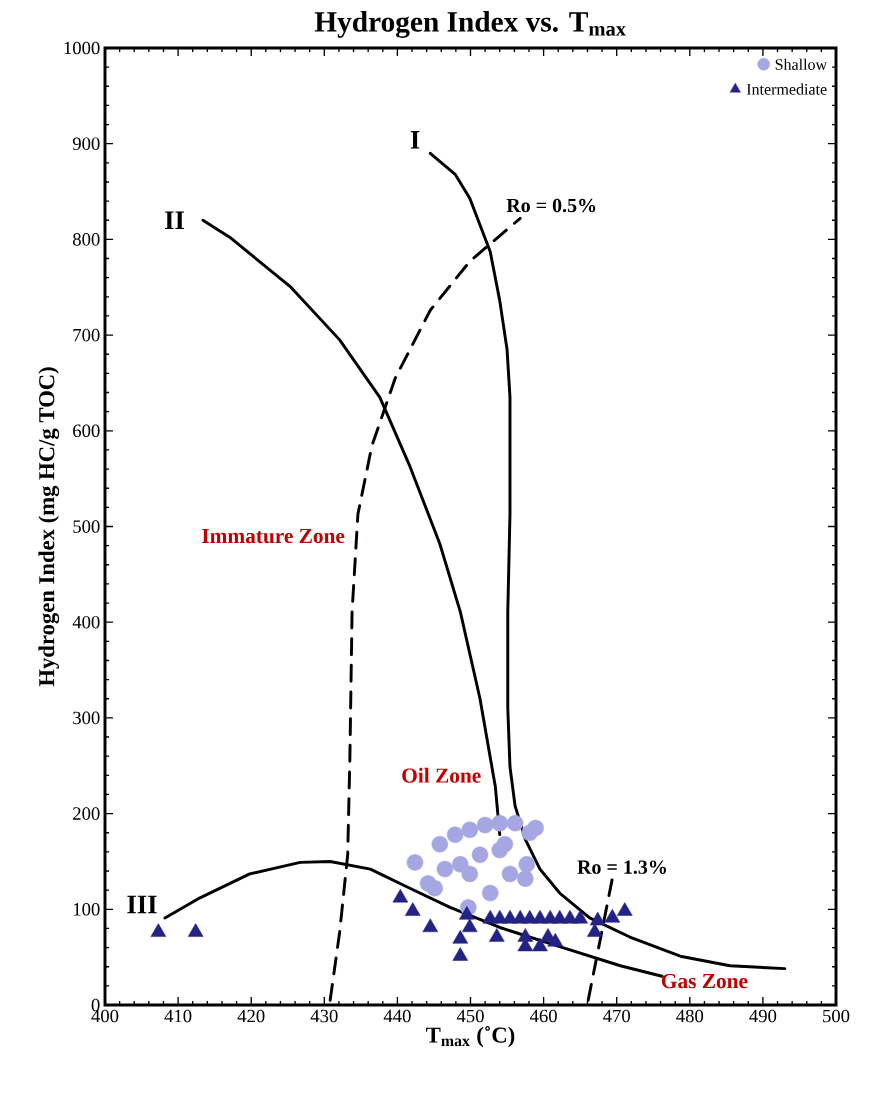 This screenshot has height=1095, width=879. Describe the element at coordinates (690, 1016) in the screenshot. I see `x-tick-label: 480` at that location.